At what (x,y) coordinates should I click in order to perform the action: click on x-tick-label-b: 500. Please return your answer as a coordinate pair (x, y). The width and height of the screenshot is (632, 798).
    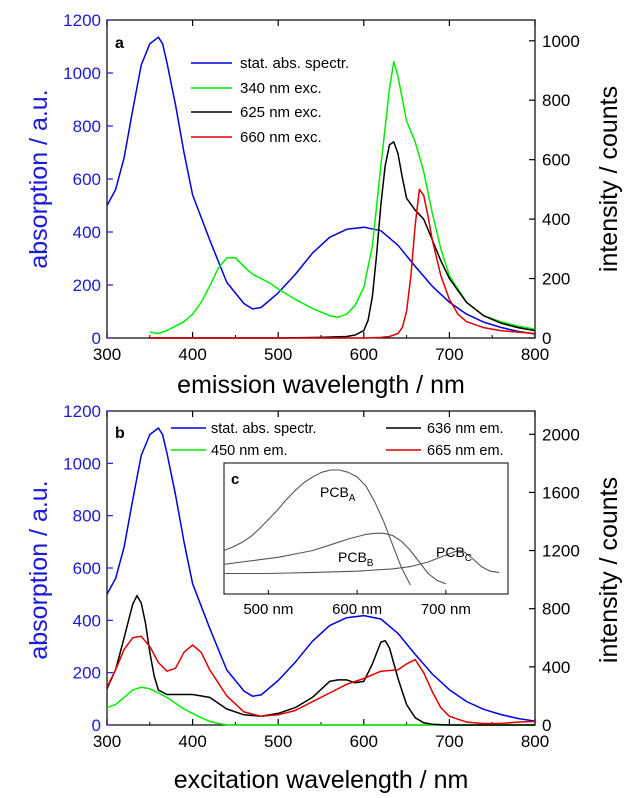
    Looking at the image, I should click on (278, 741).